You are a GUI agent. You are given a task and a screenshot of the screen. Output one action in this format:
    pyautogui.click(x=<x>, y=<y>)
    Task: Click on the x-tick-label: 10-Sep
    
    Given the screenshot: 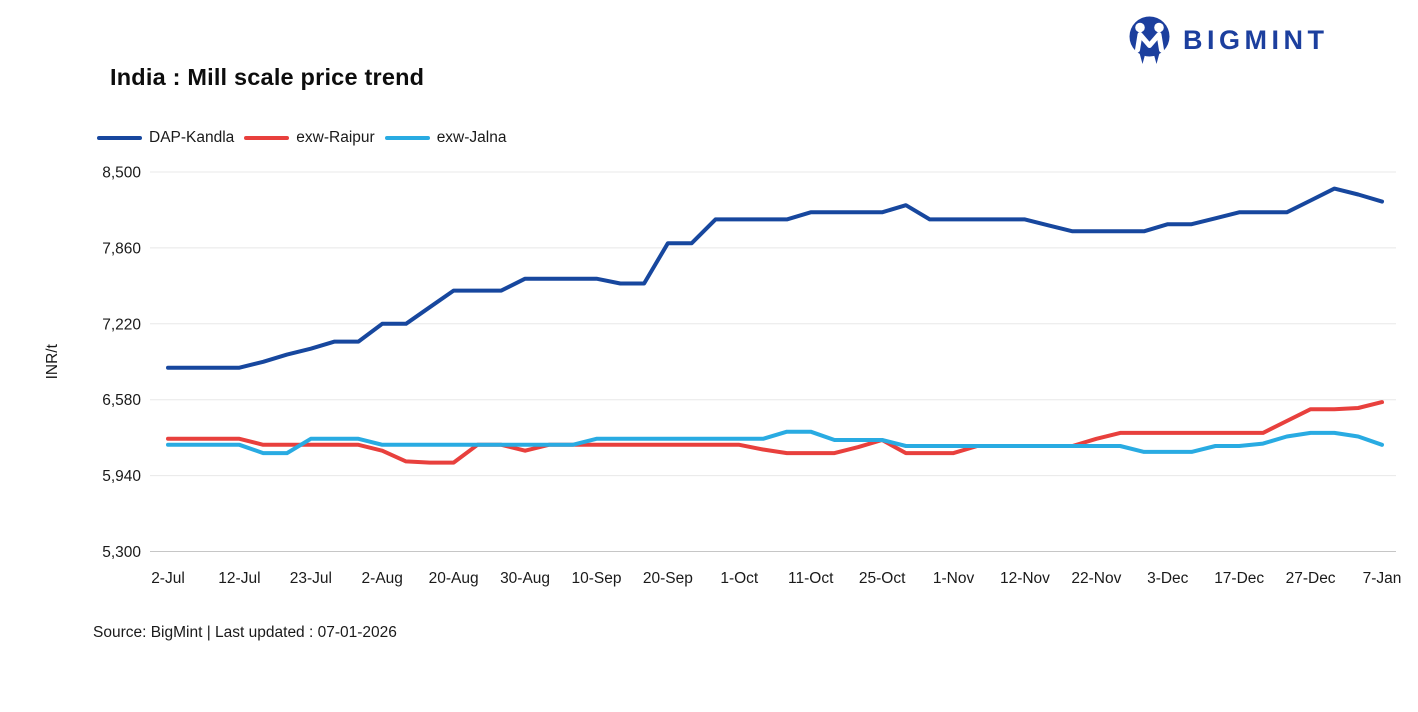 What is the action you would take?
    pyautogui.click(x=596, y=578)
    